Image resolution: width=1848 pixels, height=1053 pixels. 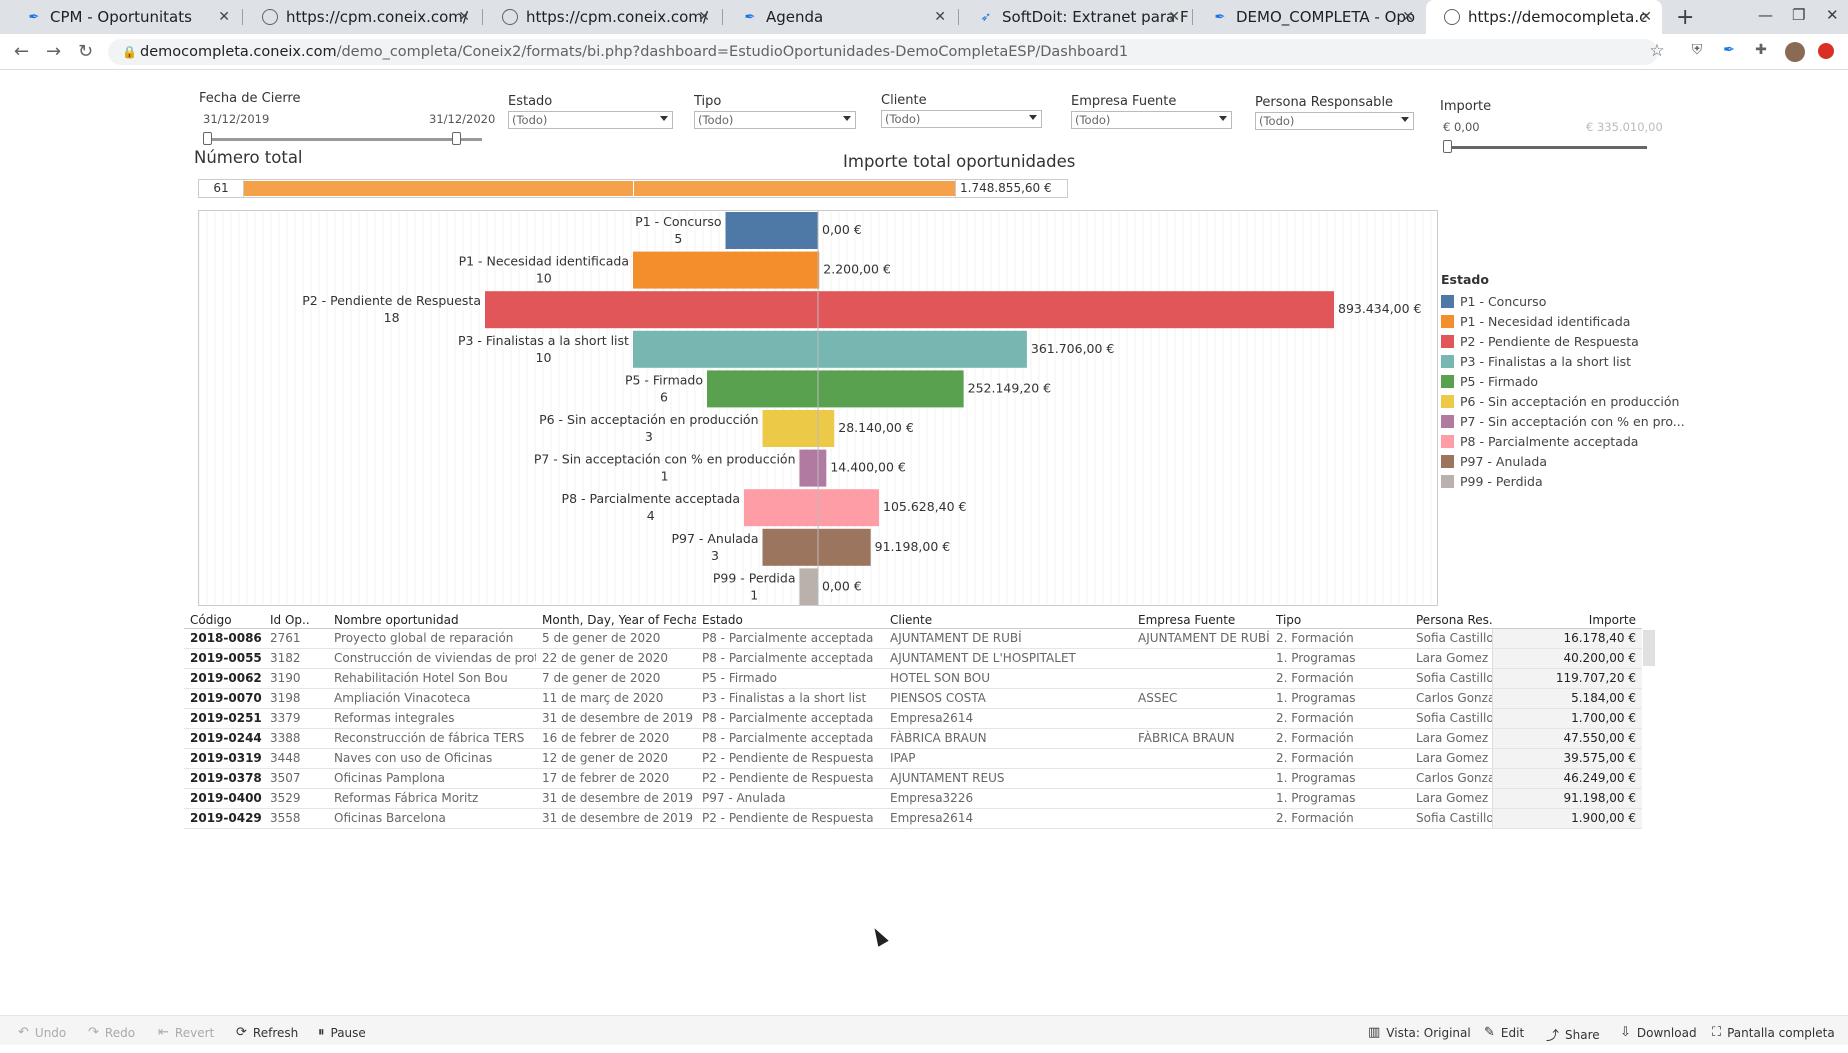 I want to click on legend-swatch, so click(x=1447, y=381).